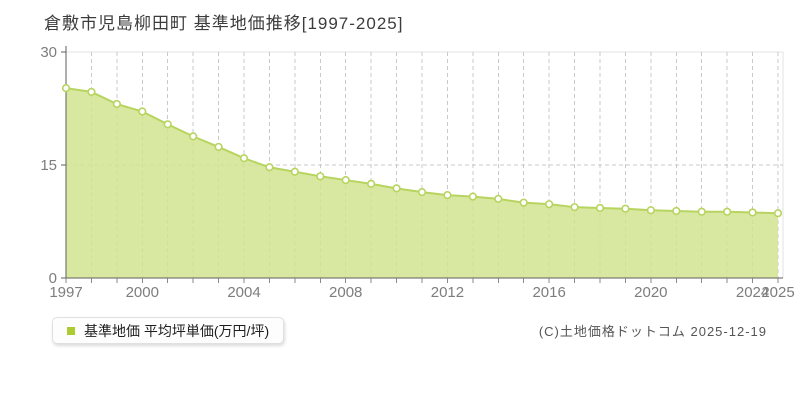  Describe the element at coordinates (66, 88) in the screenshot. I see `data-point-1997` at that location.